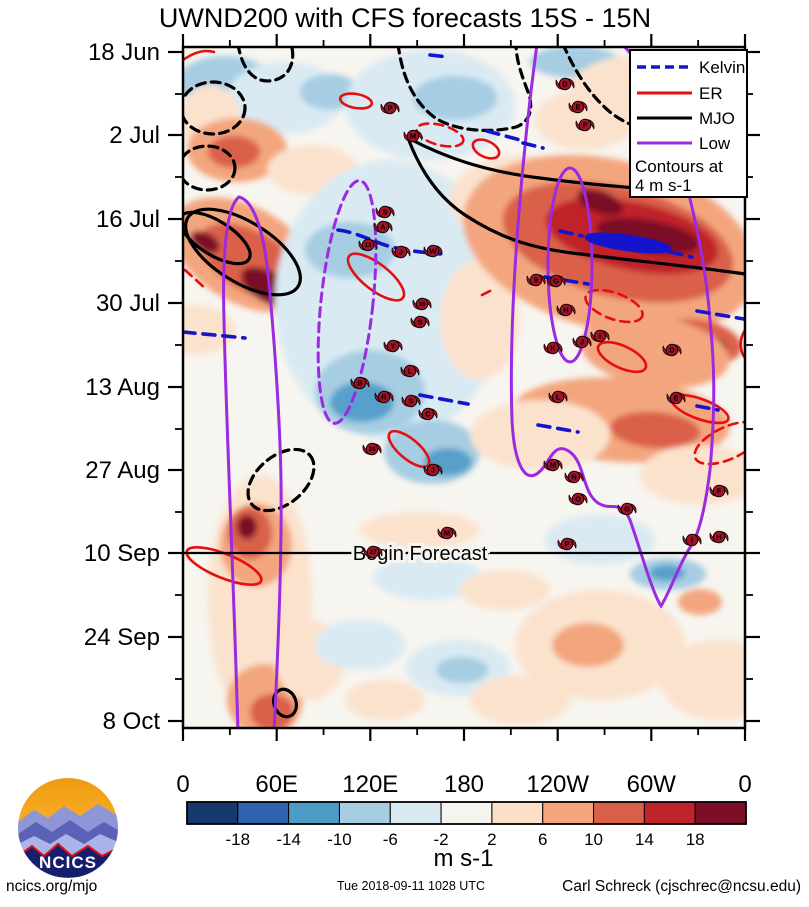 The height and width of the screenshot is (907, 809). I want to click on cyclone-symbol: W, so click(433, 251).